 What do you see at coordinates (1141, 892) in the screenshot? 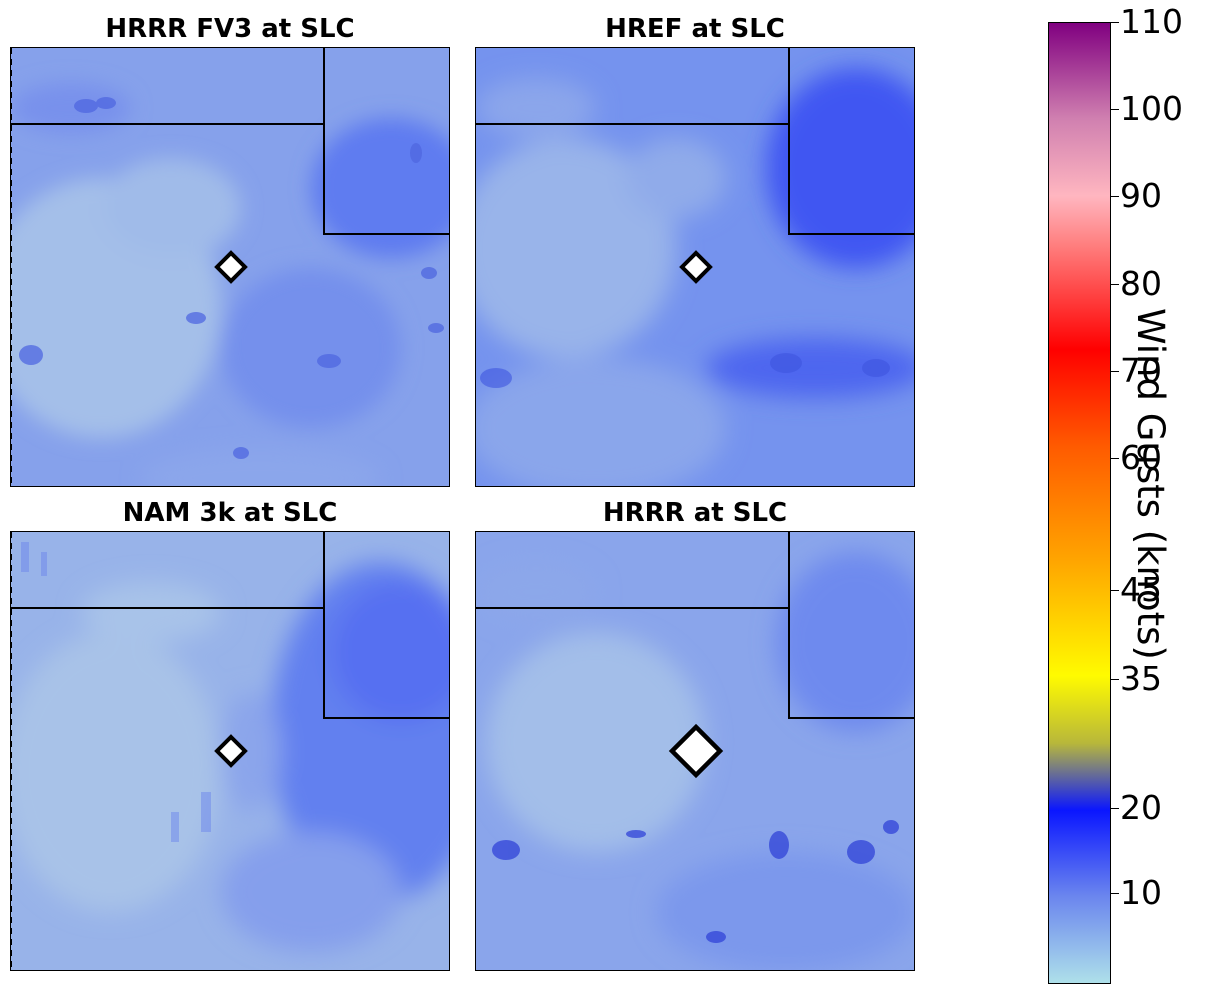
I see `colorbar-tick-label: 10` at bounding box center [1141, 892].